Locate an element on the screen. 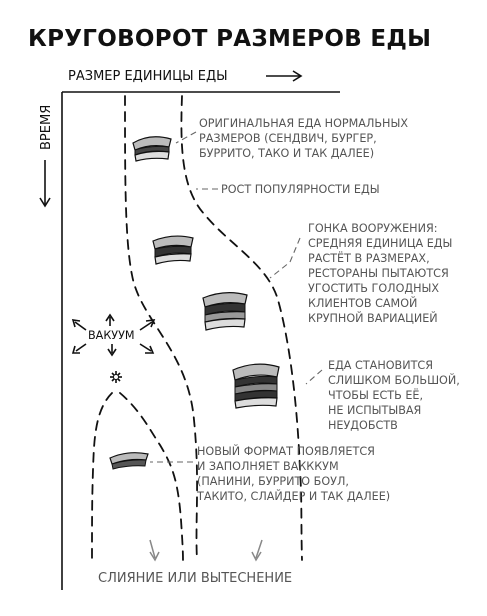 This screenshot has width=487, height=616. path-left-edge is located at coordinates (161, 328).